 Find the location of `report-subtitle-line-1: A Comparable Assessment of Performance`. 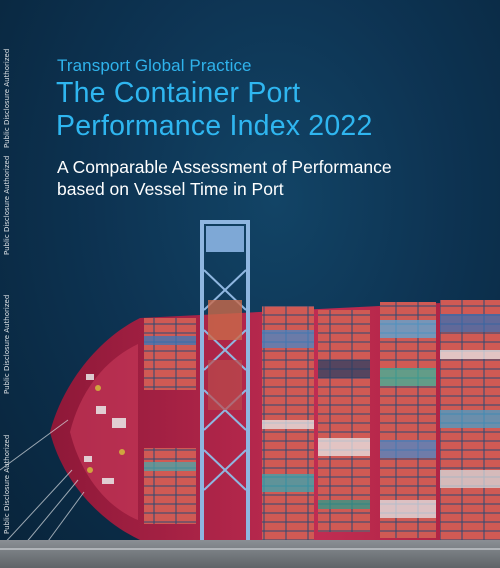

report-subtitle-line-1: A Comparable Assessment of Performance is located at coordinates (224, 167).